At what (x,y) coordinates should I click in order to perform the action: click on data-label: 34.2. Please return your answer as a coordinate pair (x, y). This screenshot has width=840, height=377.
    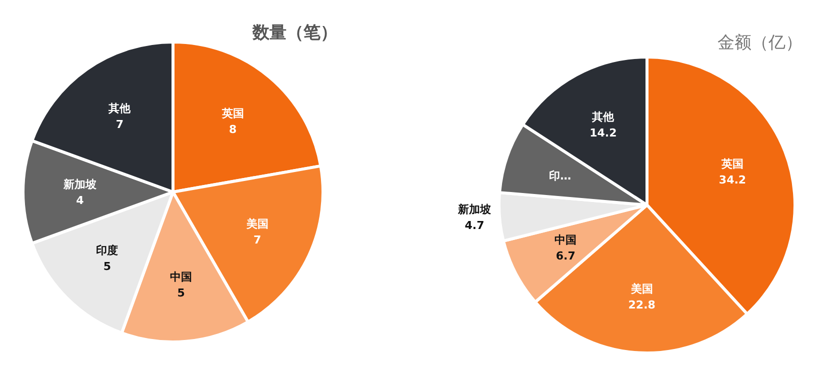
    Looking at the image, I should click on (732, 180).